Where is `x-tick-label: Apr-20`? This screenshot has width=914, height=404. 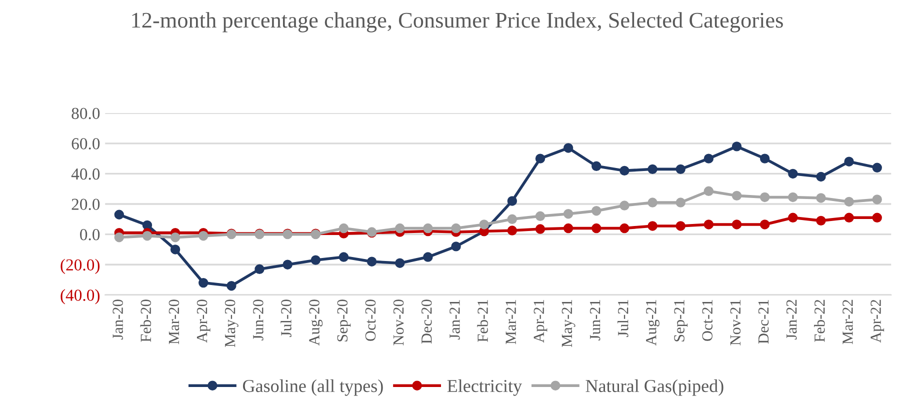 x-tick-label: Apr-20 is located at coordinates (203, 321).